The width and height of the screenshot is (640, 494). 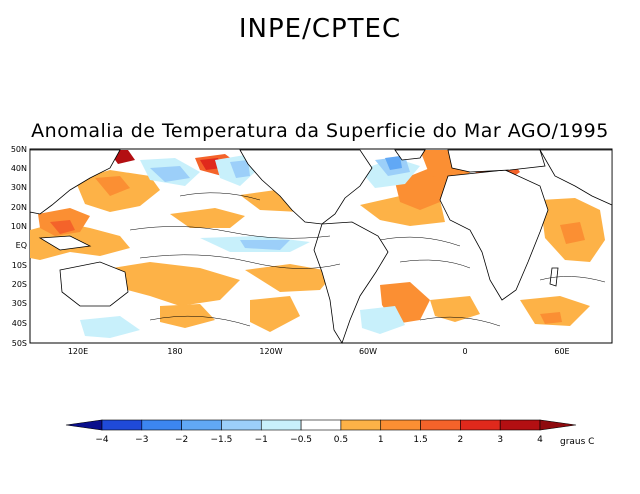 What do you see at coordinates (420, 440) in the screenshot?
I see `colorbar-tick-label: 1.5` at bounding box center [420, 440].